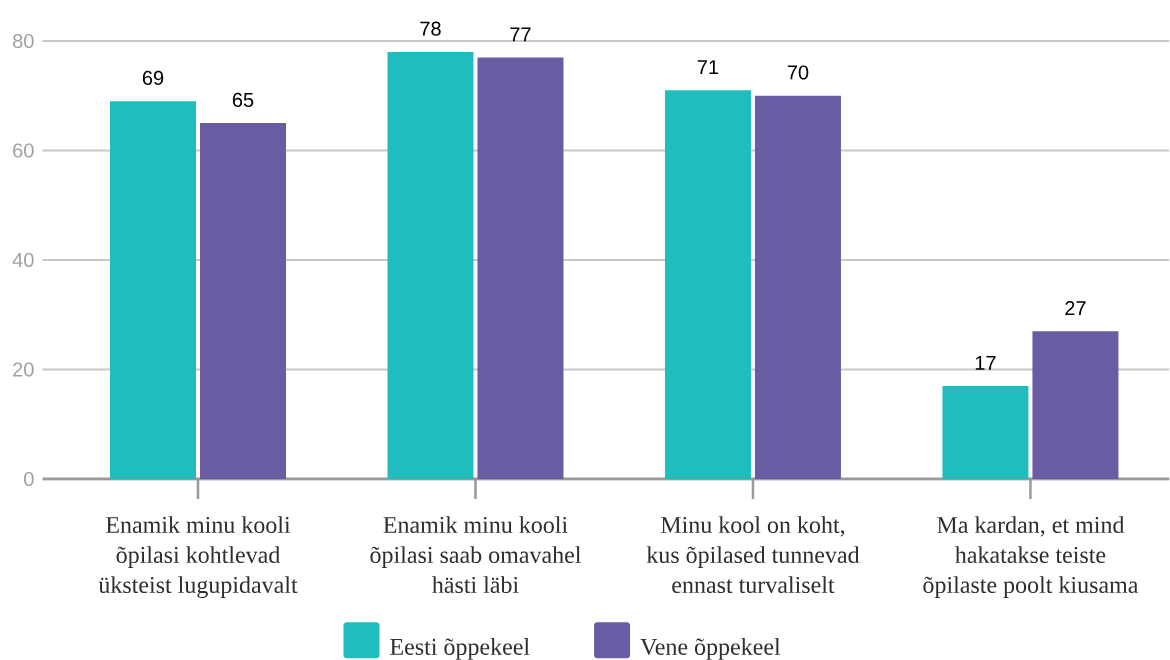  I want to click on y-tick-label: 80, so click(23, 41).